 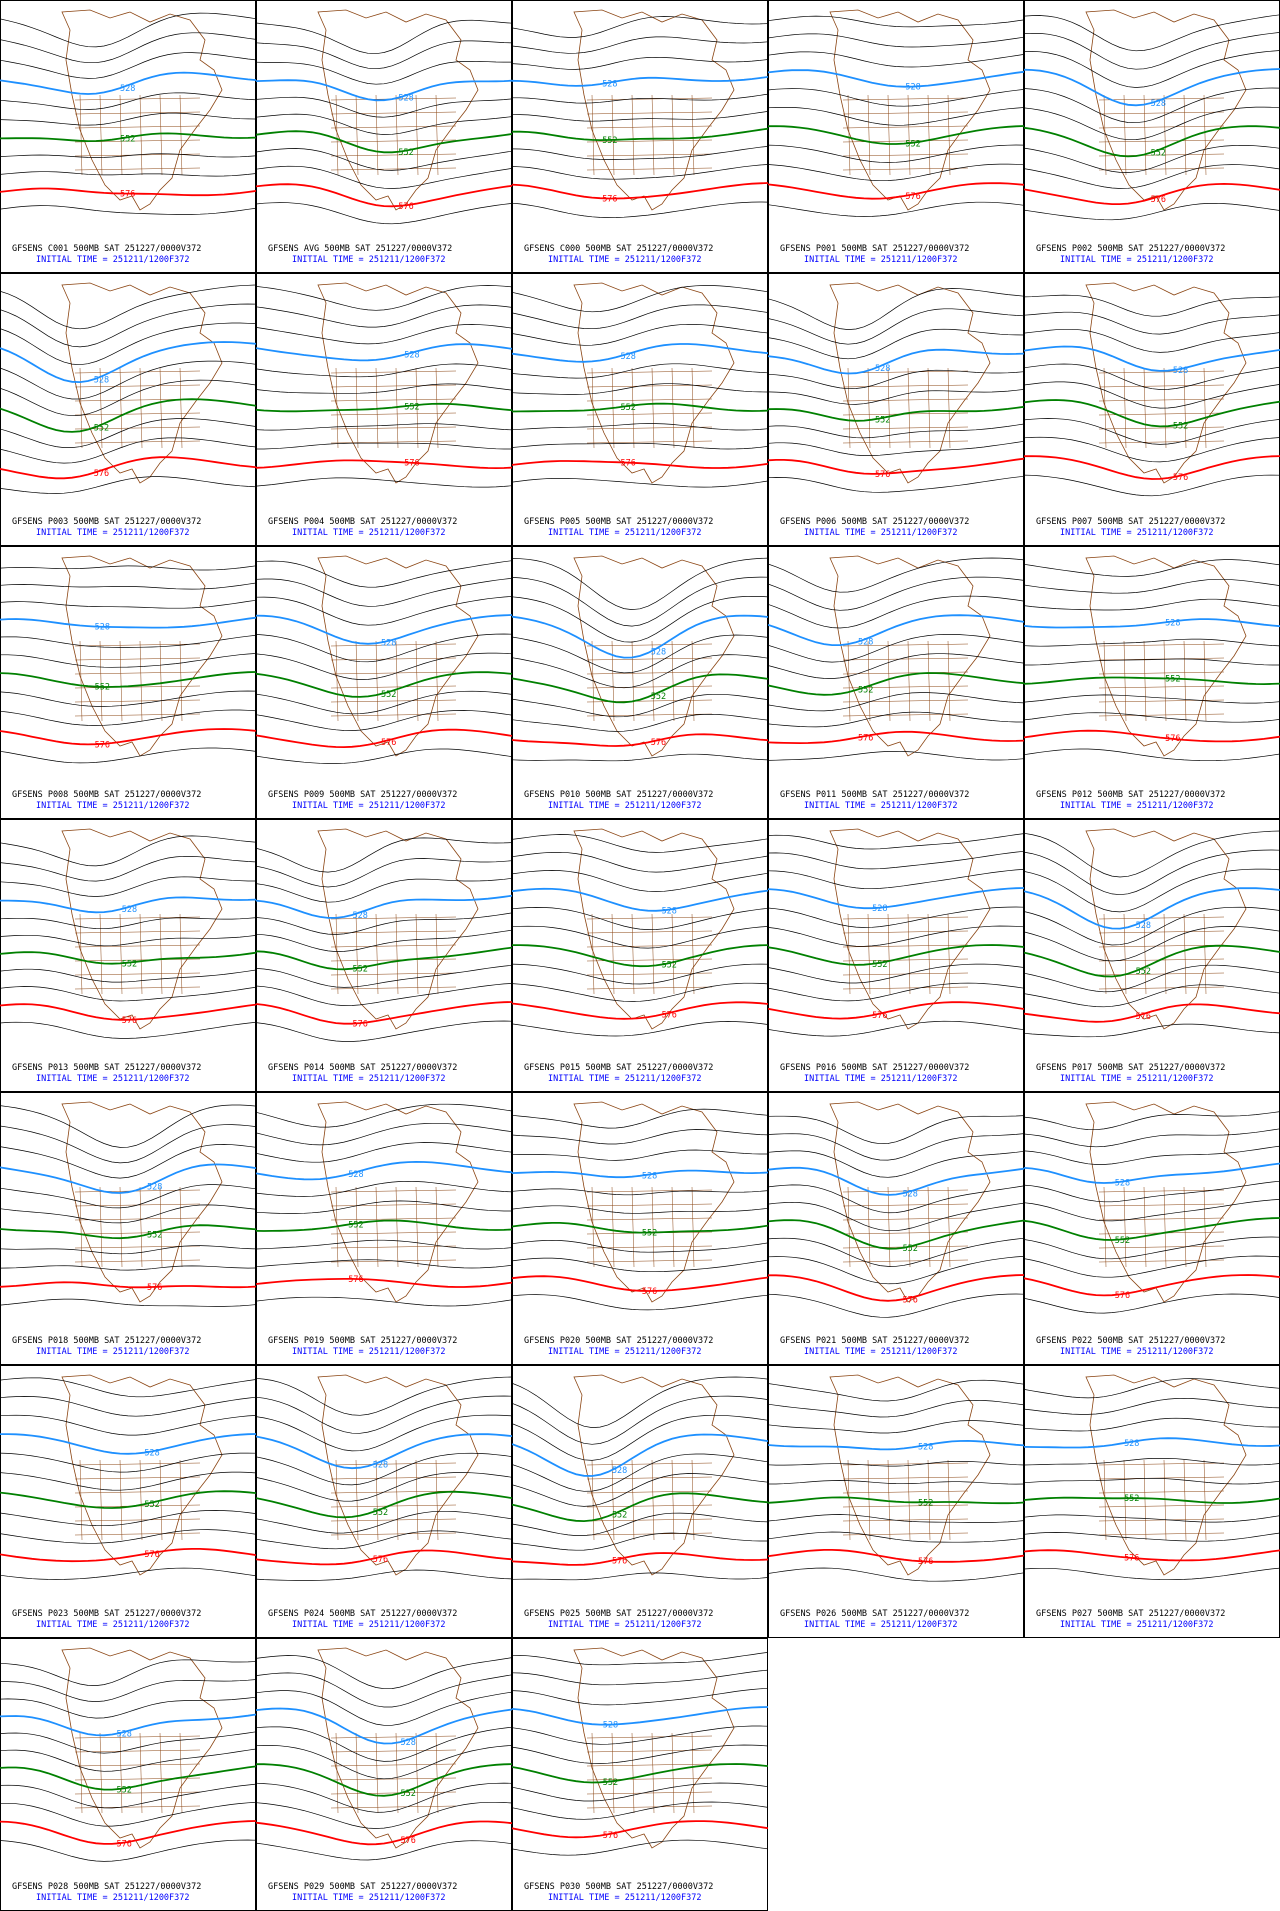 What do you see at coordinates (362, 522) in the screenshot?
I see `panel-title: GFSENS P004 500MB SAT 251227/0000V372` at bounding box center [362, 522].